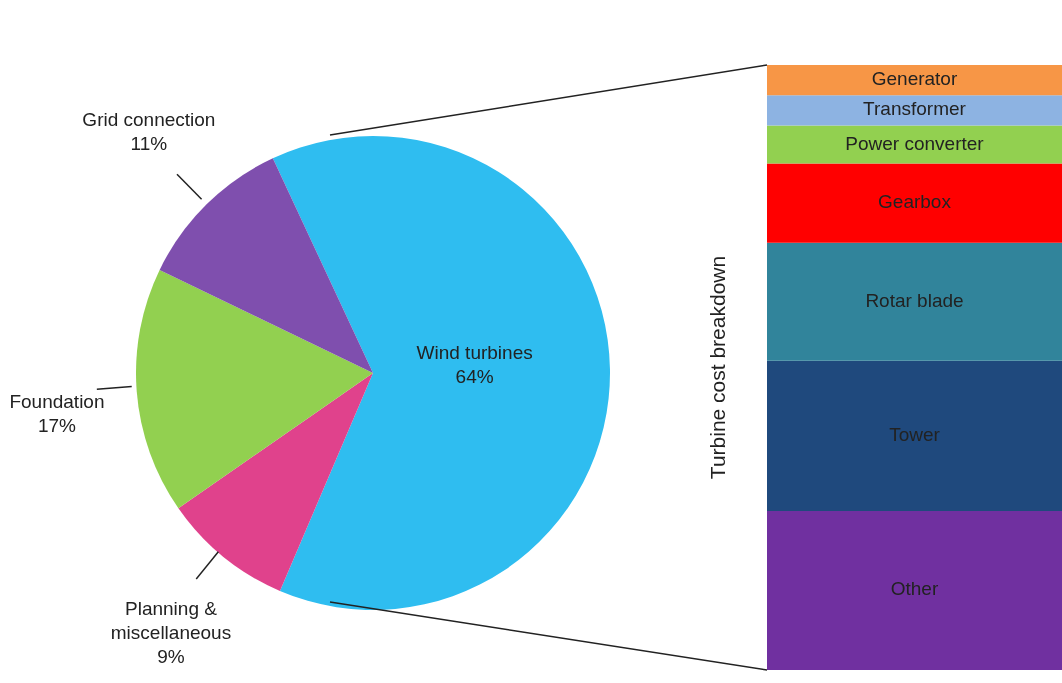 The image size is (1062, 683). I want to click on data-label: 64%, so click(474, 377).